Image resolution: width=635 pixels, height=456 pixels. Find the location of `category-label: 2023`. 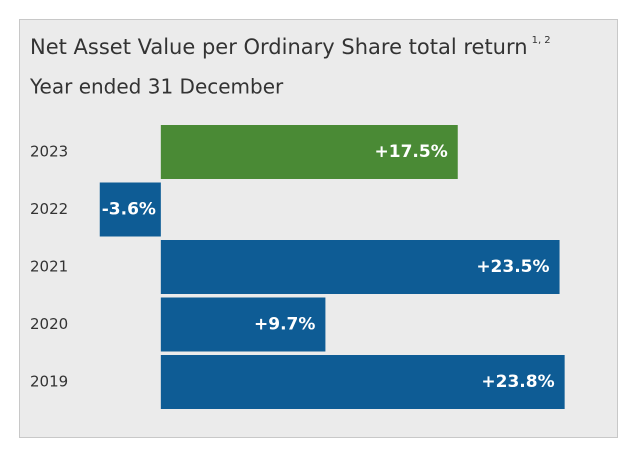

category-label: 2023 is located at coordinates (49, 152).